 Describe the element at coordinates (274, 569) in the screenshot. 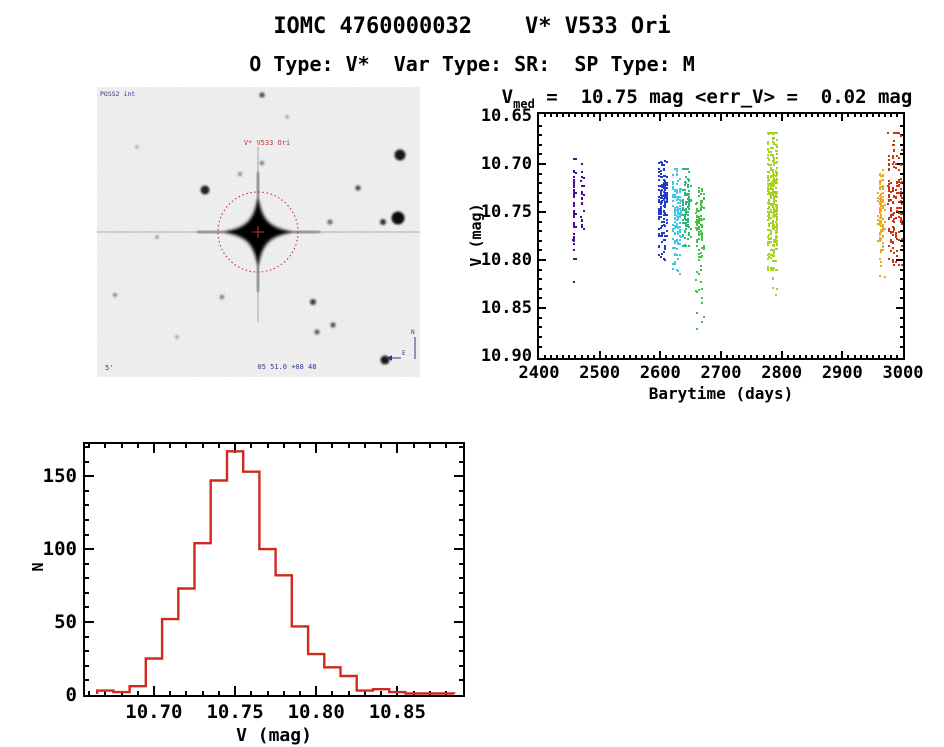

I see `histogram-plot-area` at that location.